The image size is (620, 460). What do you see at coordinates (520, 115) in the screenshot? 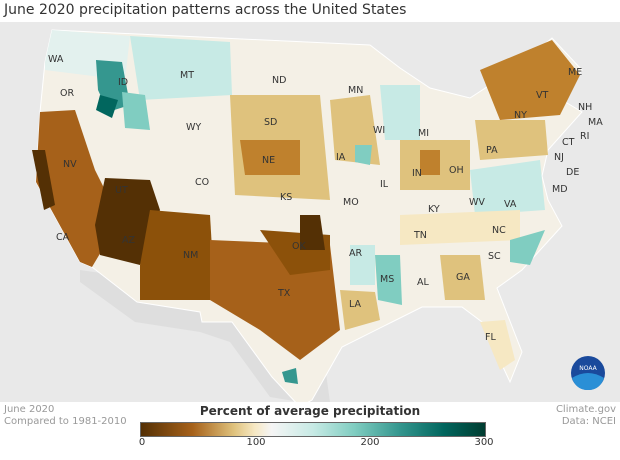
I see `state-label: NY` at bounding box center [520, 115].